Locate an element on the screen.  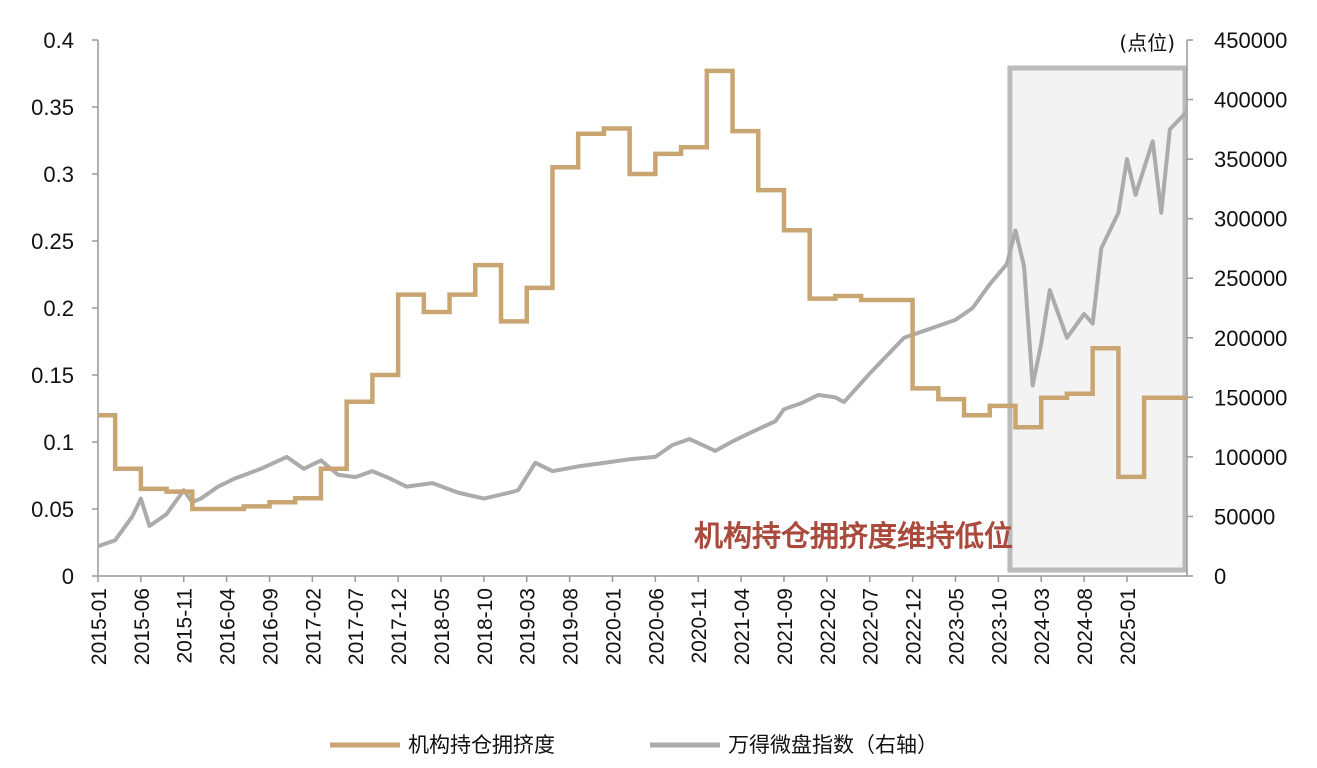
left-tick-label: 0.4 is located at coordinates (58, 40).